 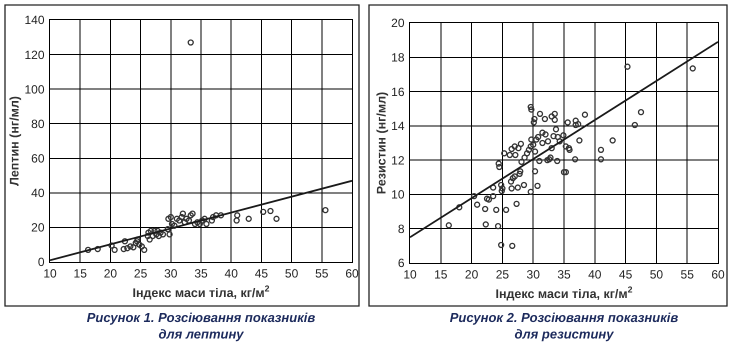 I want to click on y-tick-label: 120, so click(x=34, y=55).